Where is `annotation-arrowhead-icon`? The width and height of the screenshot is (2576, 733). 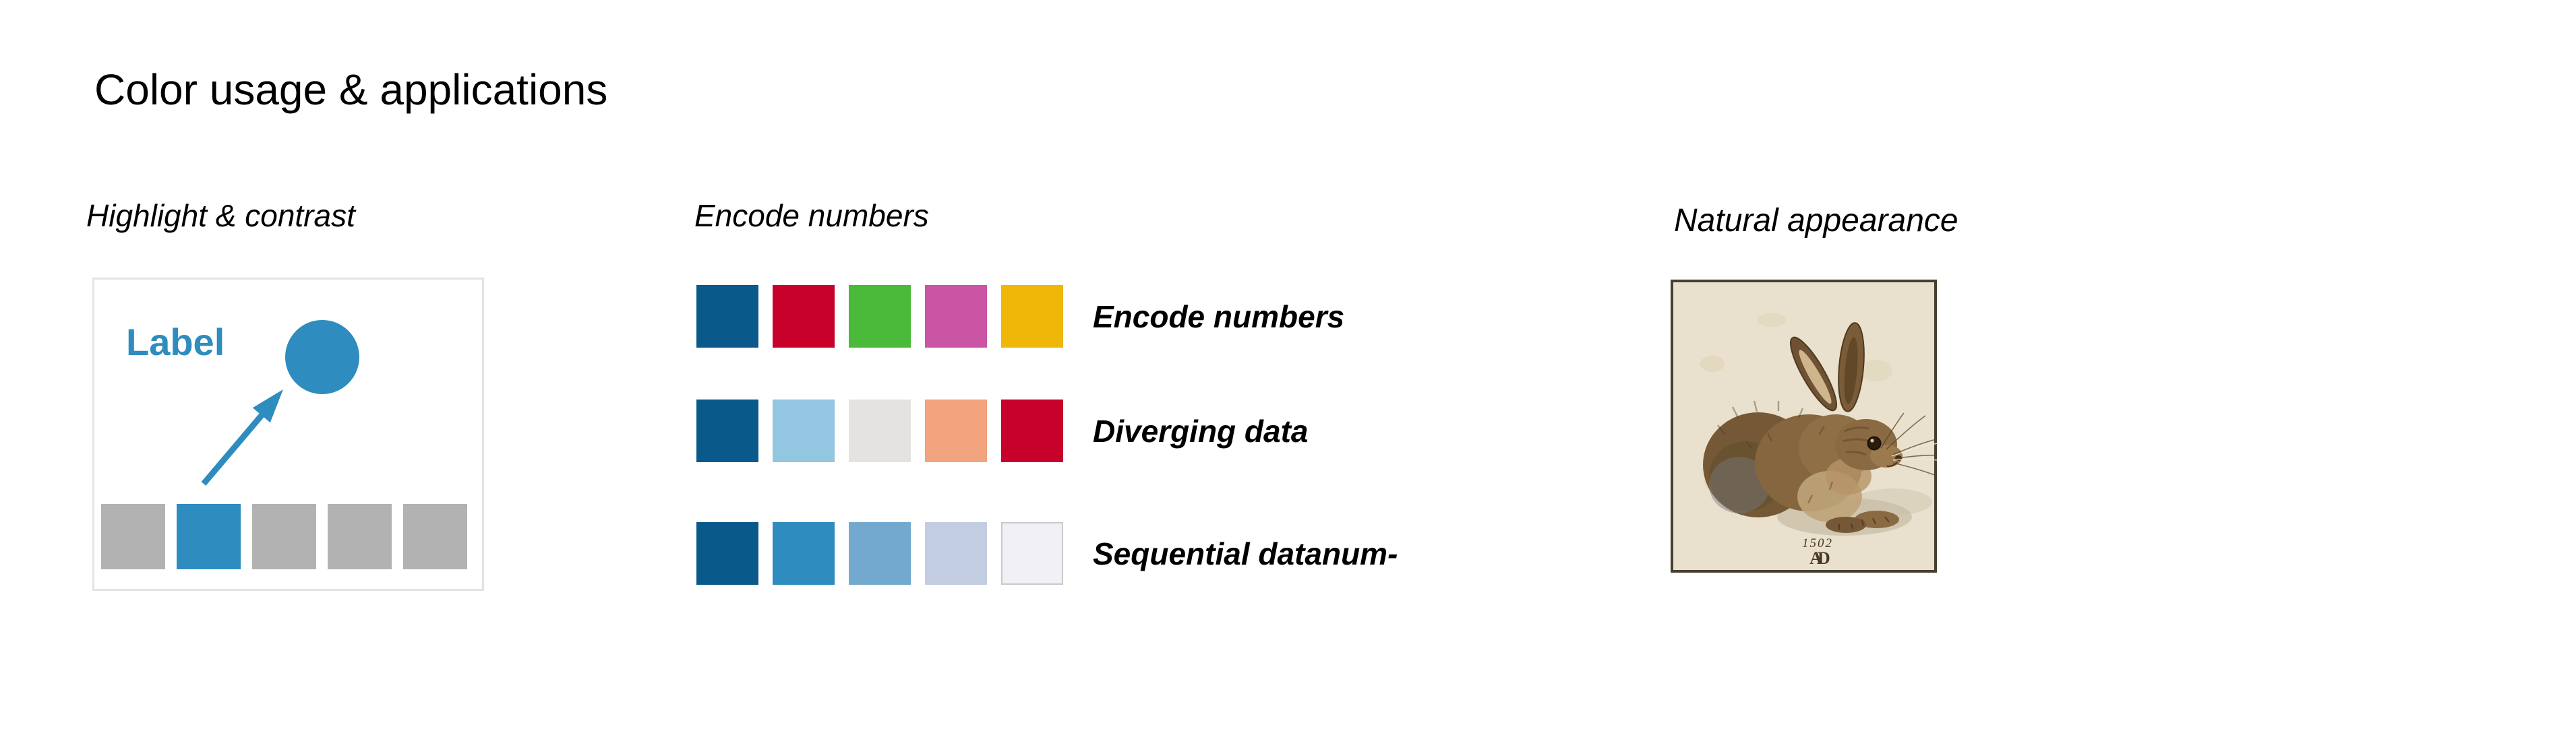
annotation-arrowhead-icon is located at coordinates (267, 406).